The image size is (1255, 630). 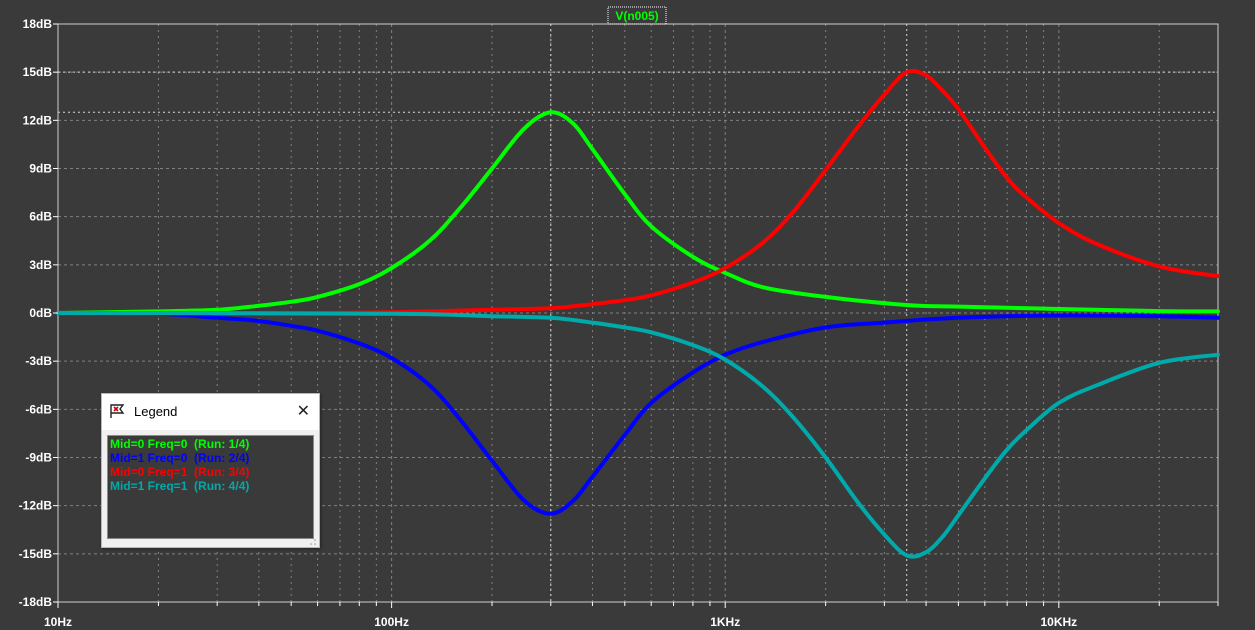 I want to click on legend-entry-run-4: Mid=1 Freq=1 (Run: 4/4), so click(x=180, y=486).